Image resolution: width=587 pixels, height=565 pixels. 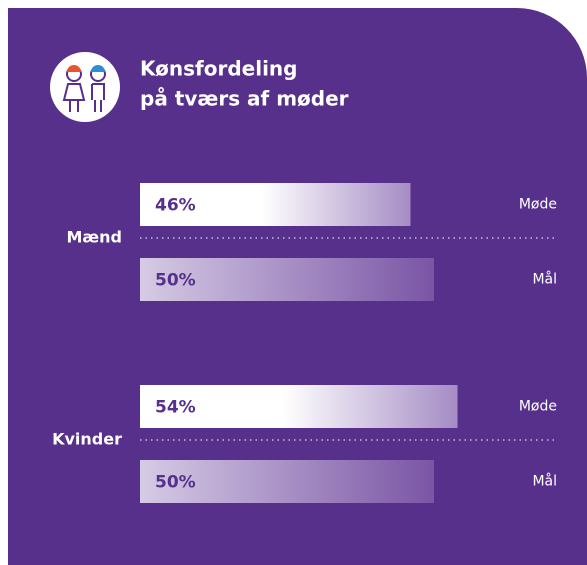 I want to click on value-label: 46%, so click(x=175, y=206).